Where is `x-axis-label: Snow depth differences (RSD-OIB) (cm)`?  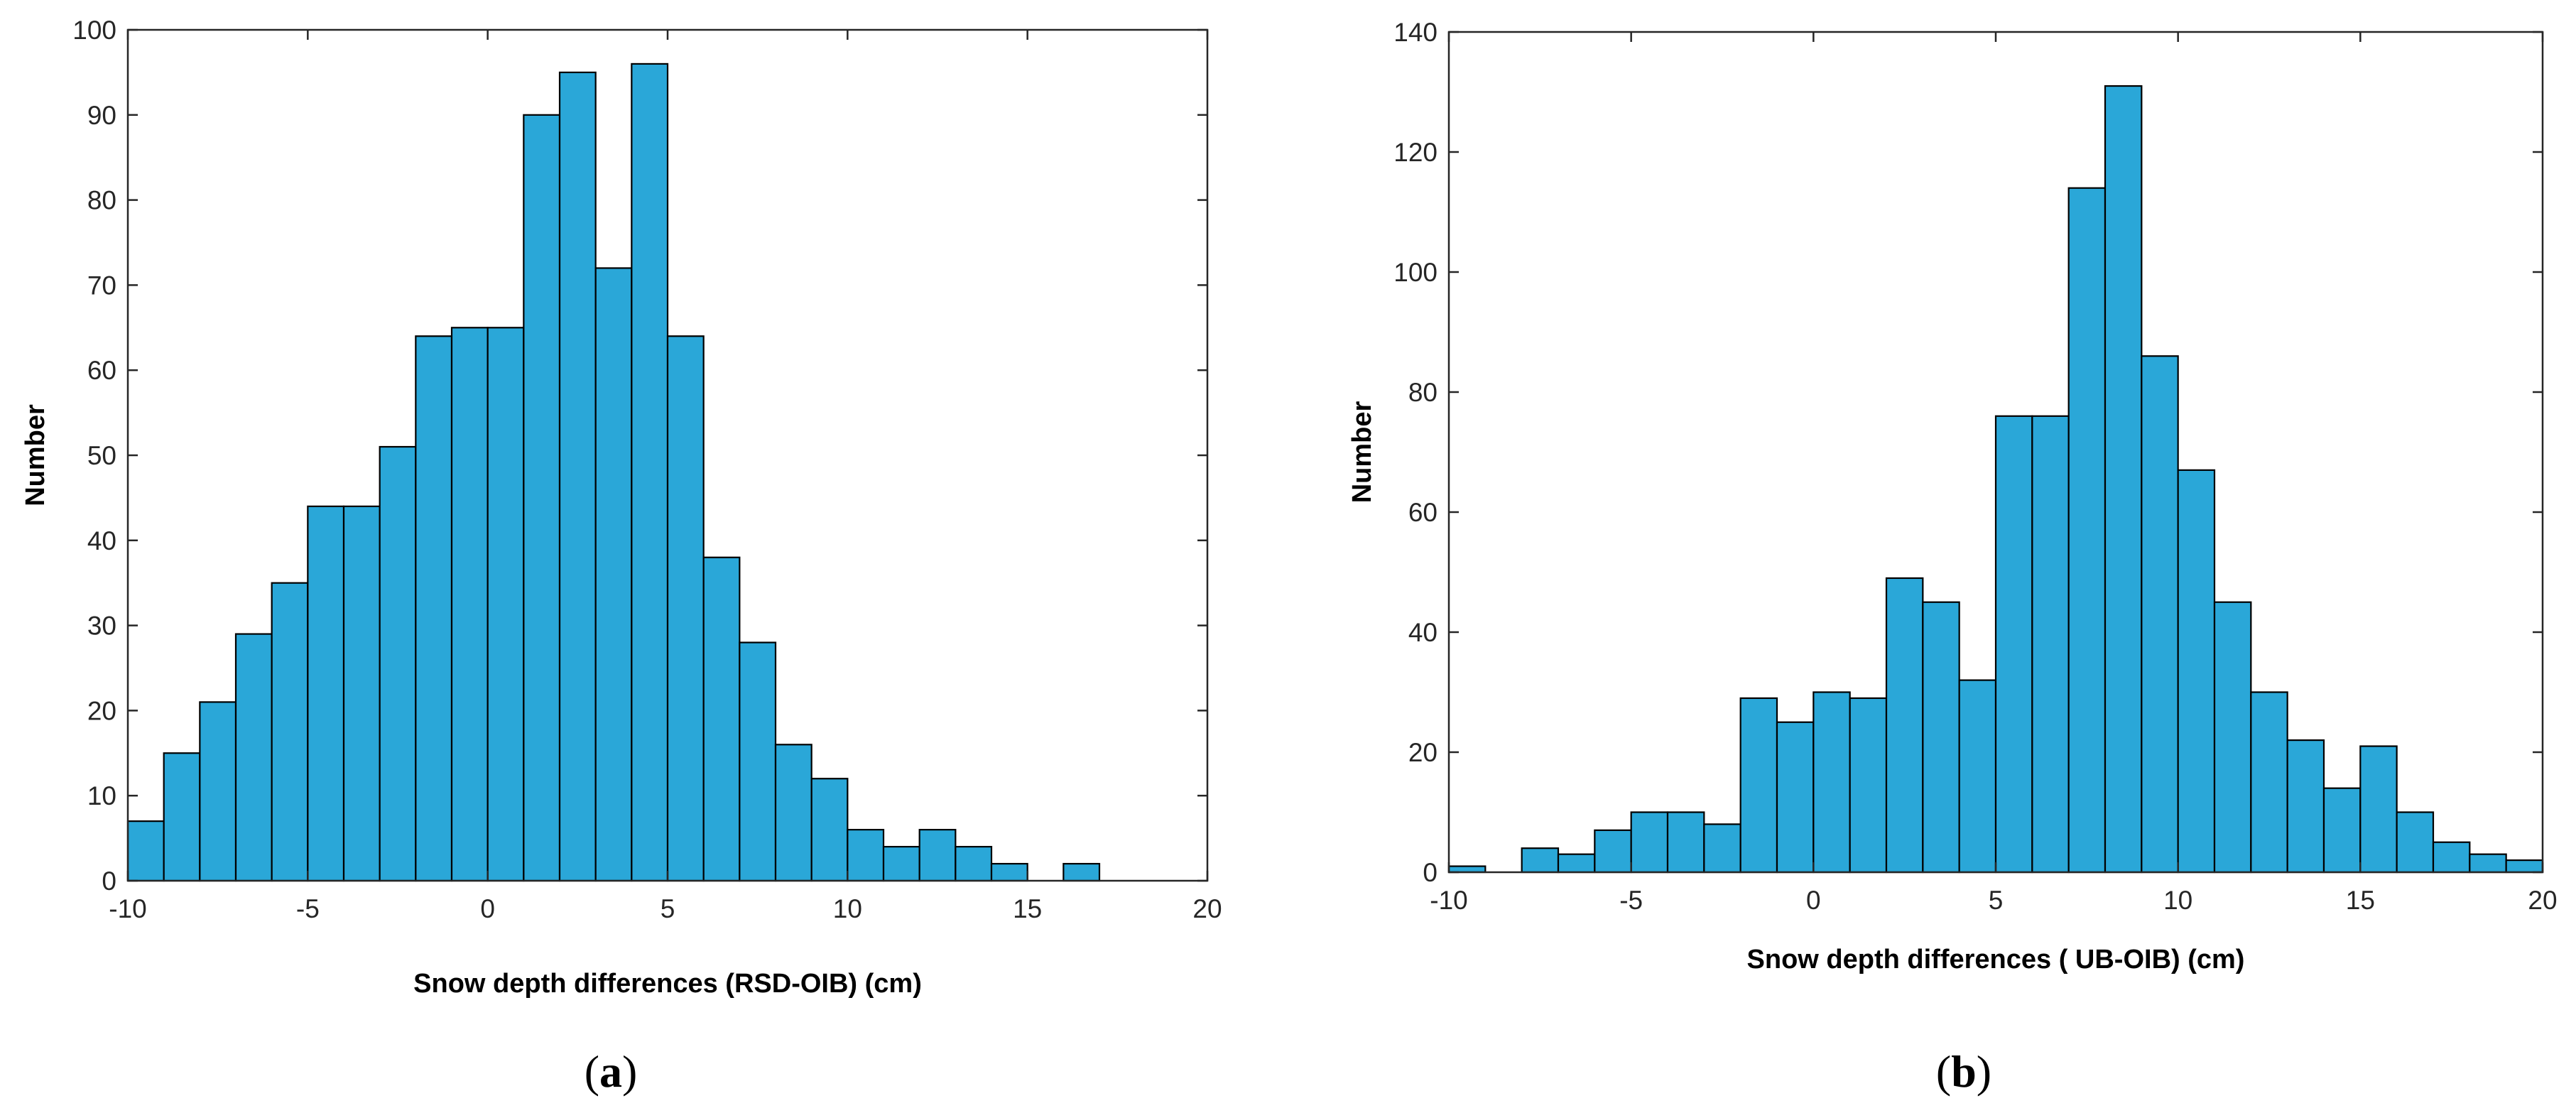 x-axis-label: Snow depth differences (RSD-OIB) (cm) is located at coordinates (667, 984).